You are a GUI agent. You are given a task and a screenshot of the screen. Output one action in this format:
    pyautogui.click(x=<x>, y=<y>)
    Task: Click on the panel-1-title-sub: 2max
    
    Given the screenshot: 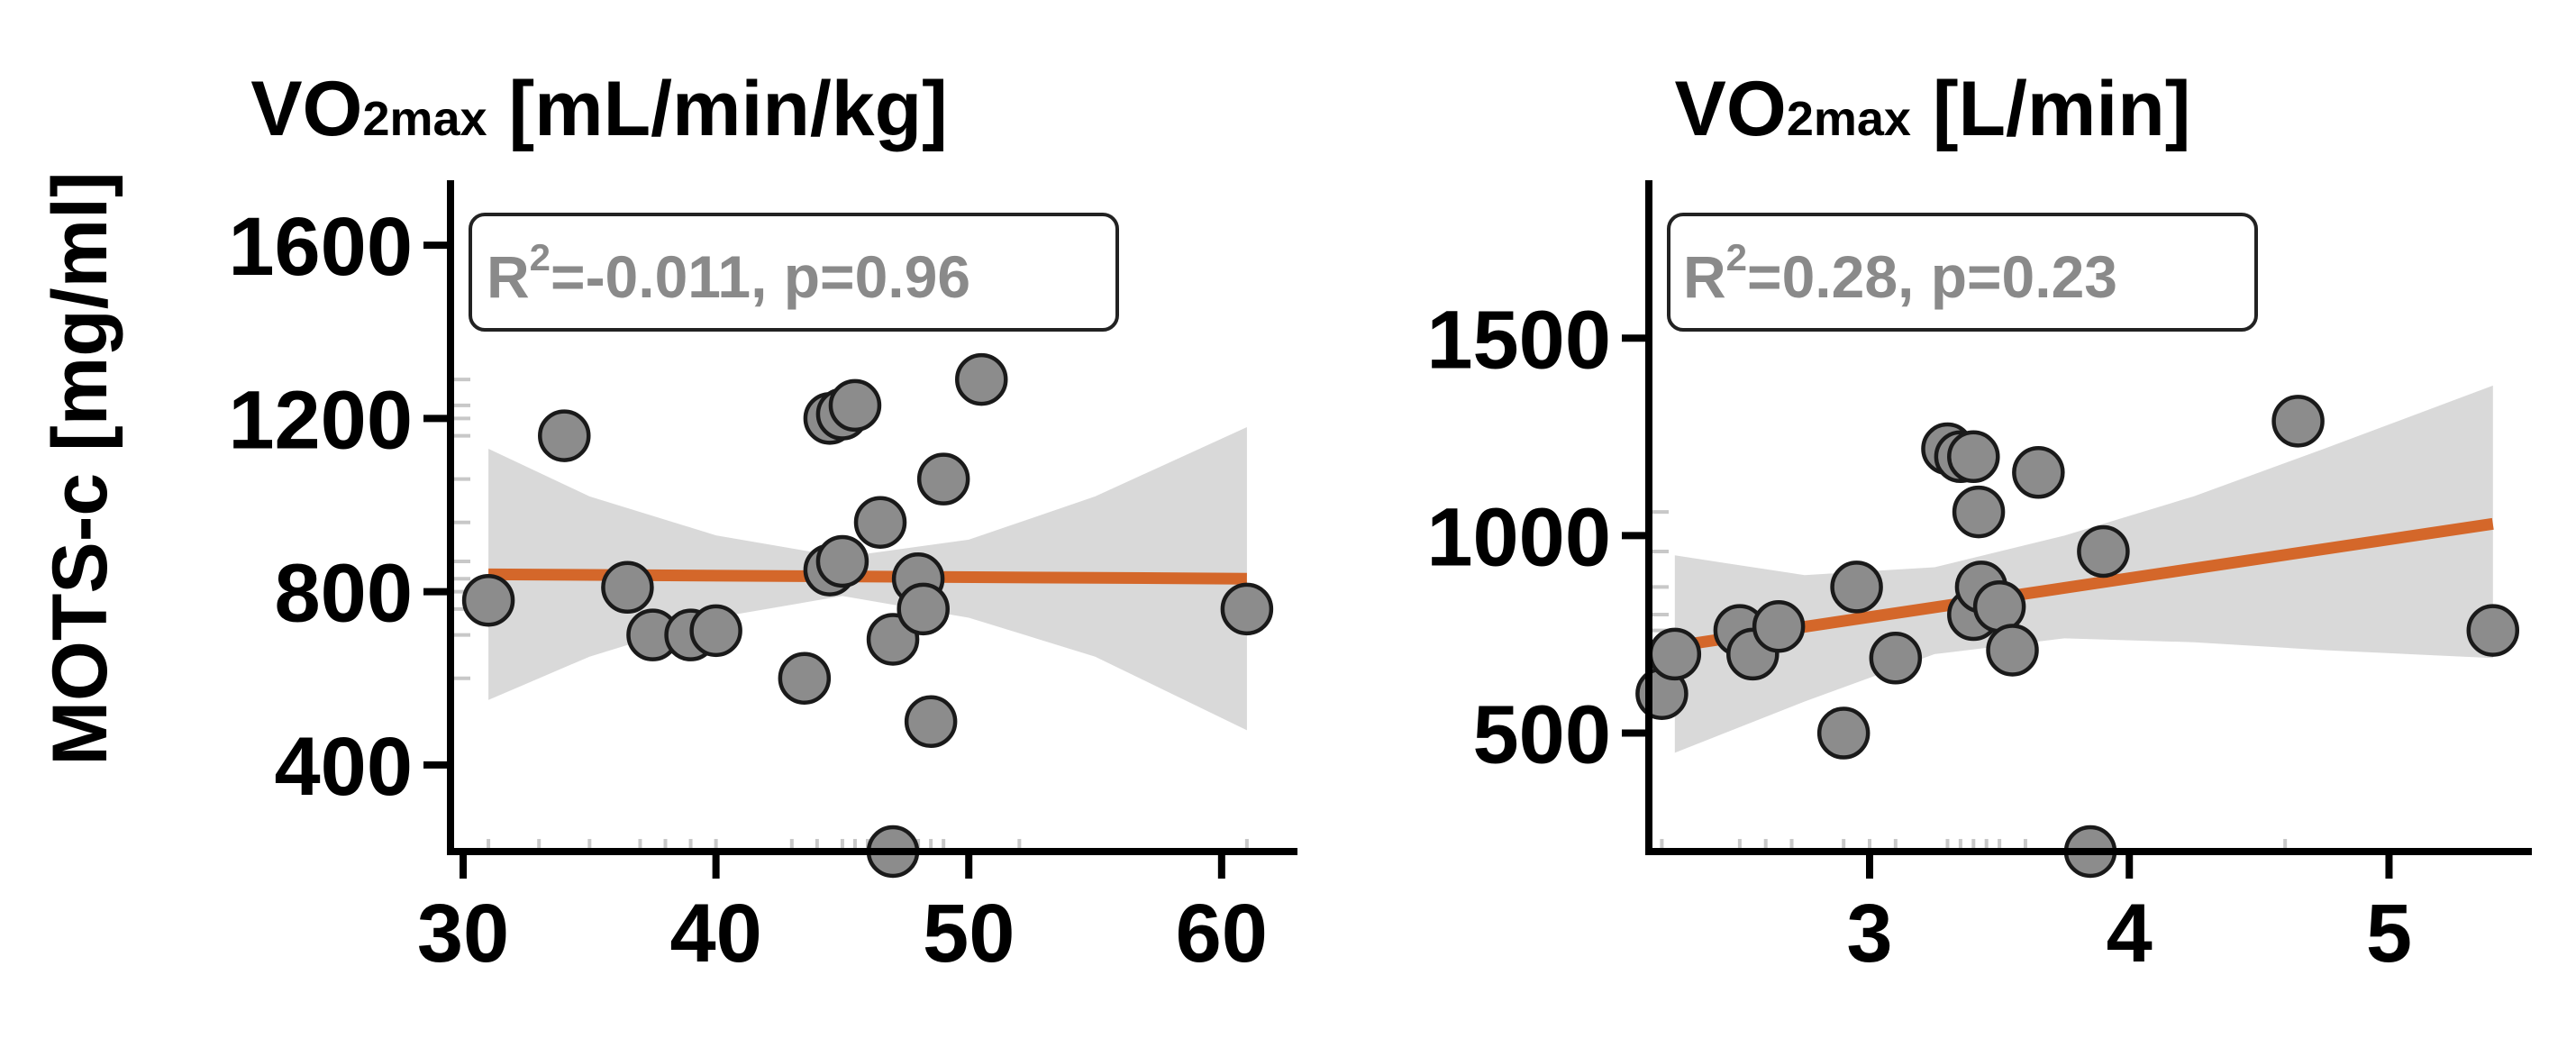 What is the action you would take?
    pyautogui.click(x=424, y=119)
    